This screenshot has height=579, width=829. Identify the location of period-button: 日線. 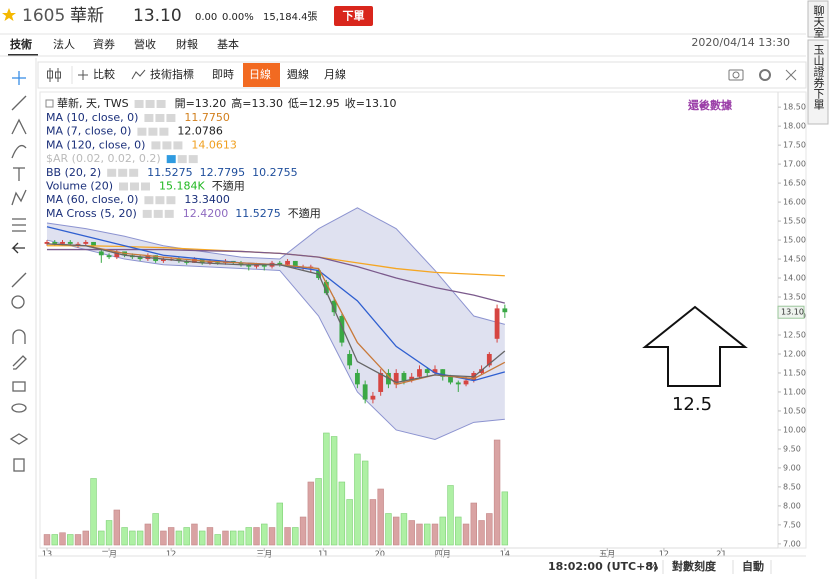
(260, 74).